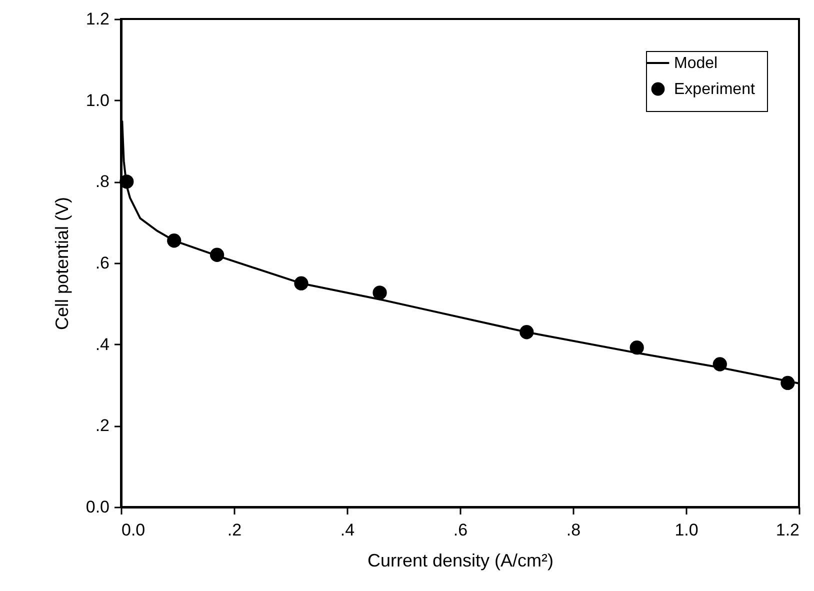  What do you see at coordinates (102, 426) in the screenshot?
I see `y-tick-label: .2` at bounding box center [102, 426].